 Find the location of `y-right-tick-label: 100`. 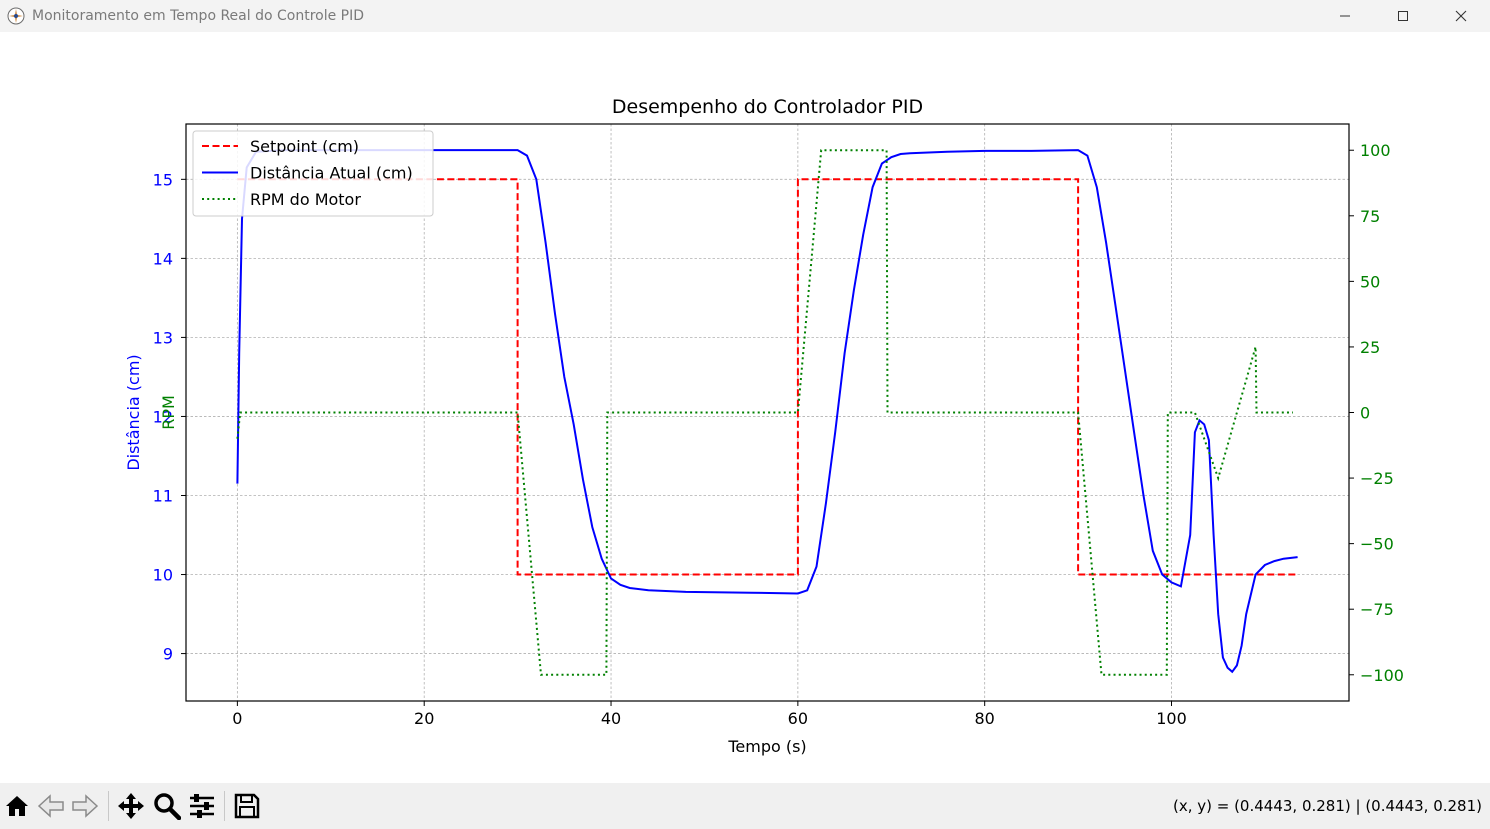

y-right-tick-label: 100 is located at coordinates (1375, 150).